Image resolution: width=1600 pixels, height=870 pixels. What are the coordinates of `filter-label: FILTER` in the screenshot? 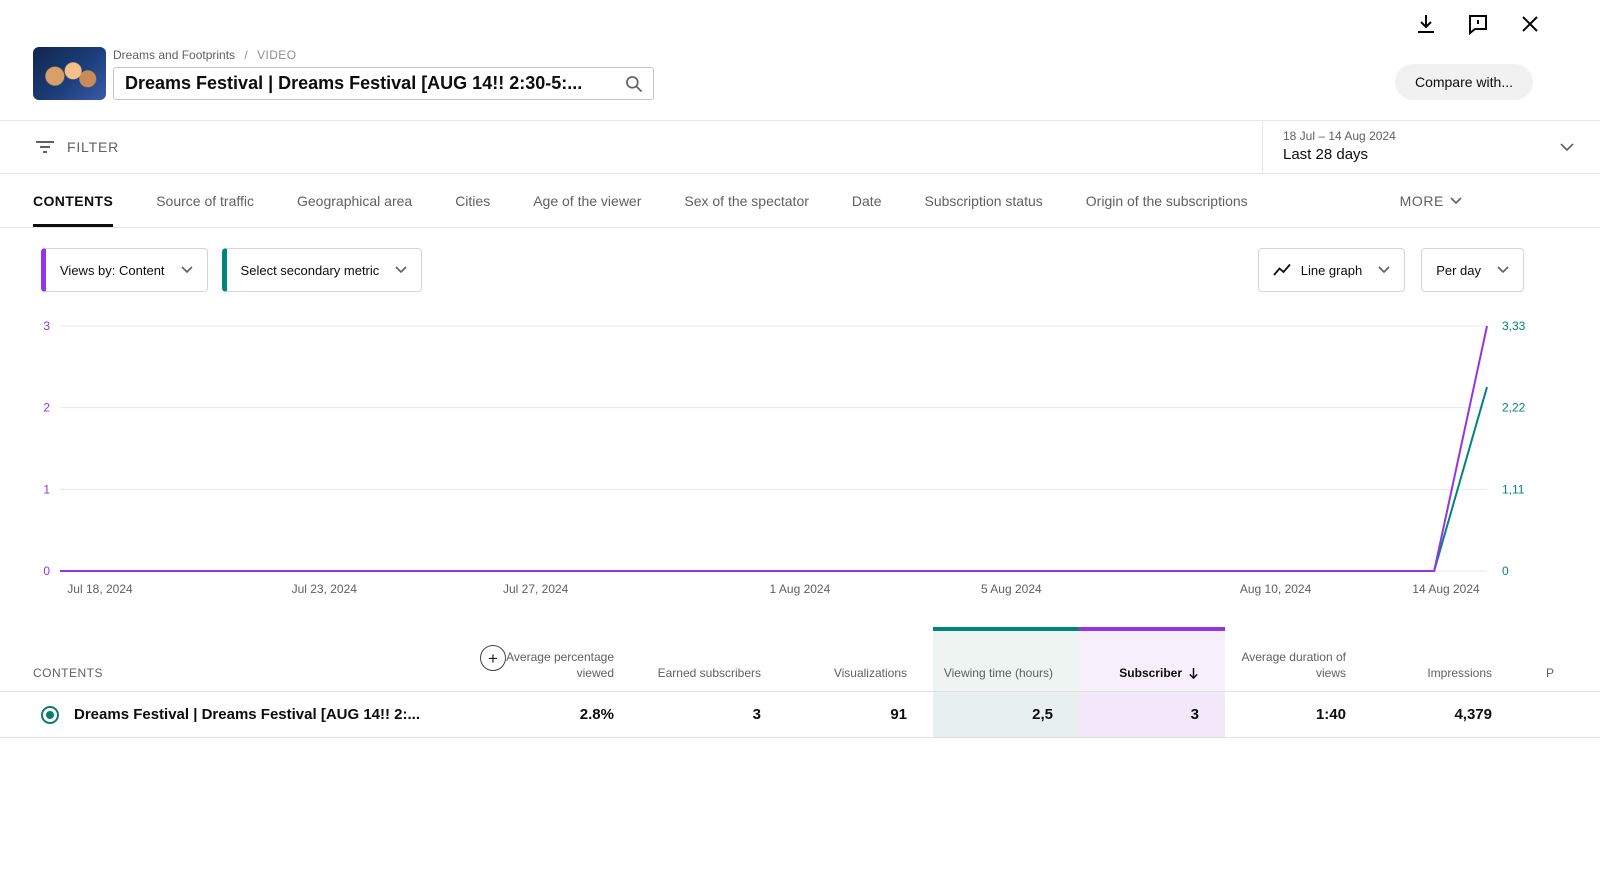 It's located at (93, 147).